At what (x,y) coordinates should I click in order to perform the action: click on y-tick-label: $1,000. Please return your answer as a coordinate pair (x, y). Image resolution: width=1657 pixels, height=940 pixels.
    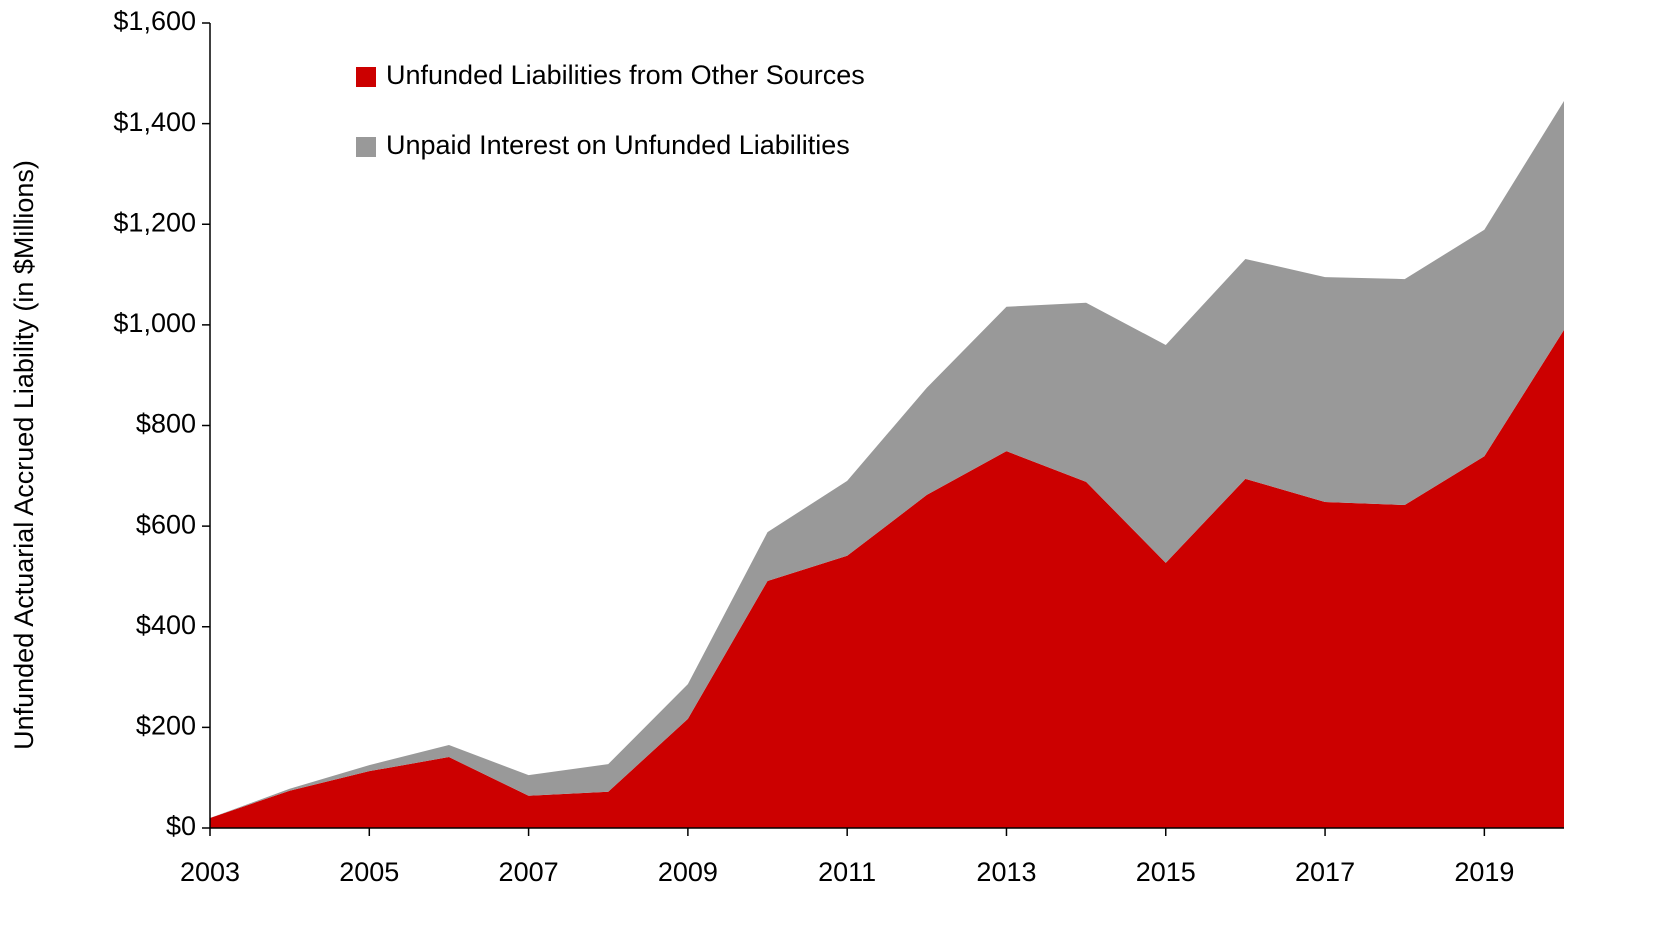
    Looking at the image, I should click on (154, 323).